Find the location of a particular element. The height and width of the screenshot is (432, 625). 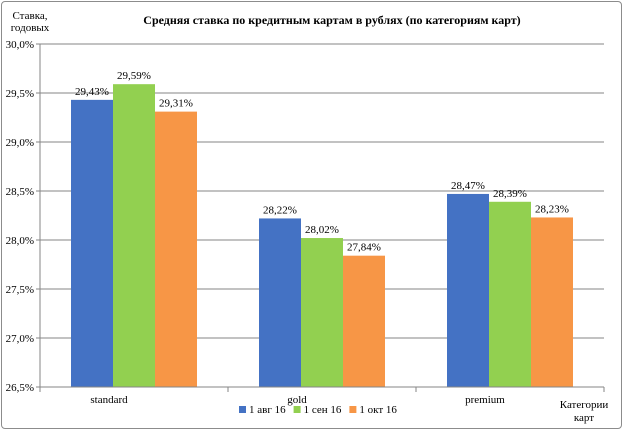

y-tick-label: 26,5% is located at coordinates (20, 388).